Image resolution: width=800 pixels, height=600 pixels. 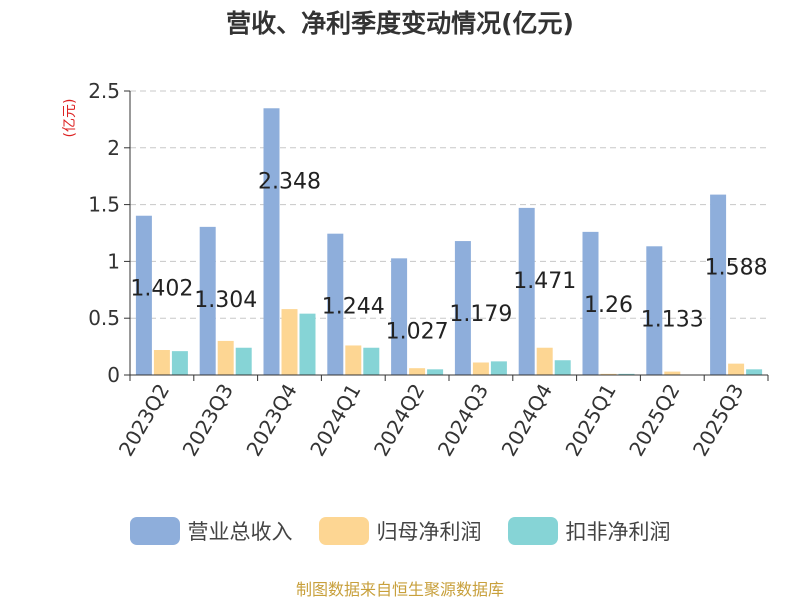 I want to click on legend-label-deducted-profit: 扣非净利润, so click(x=618, y=532).